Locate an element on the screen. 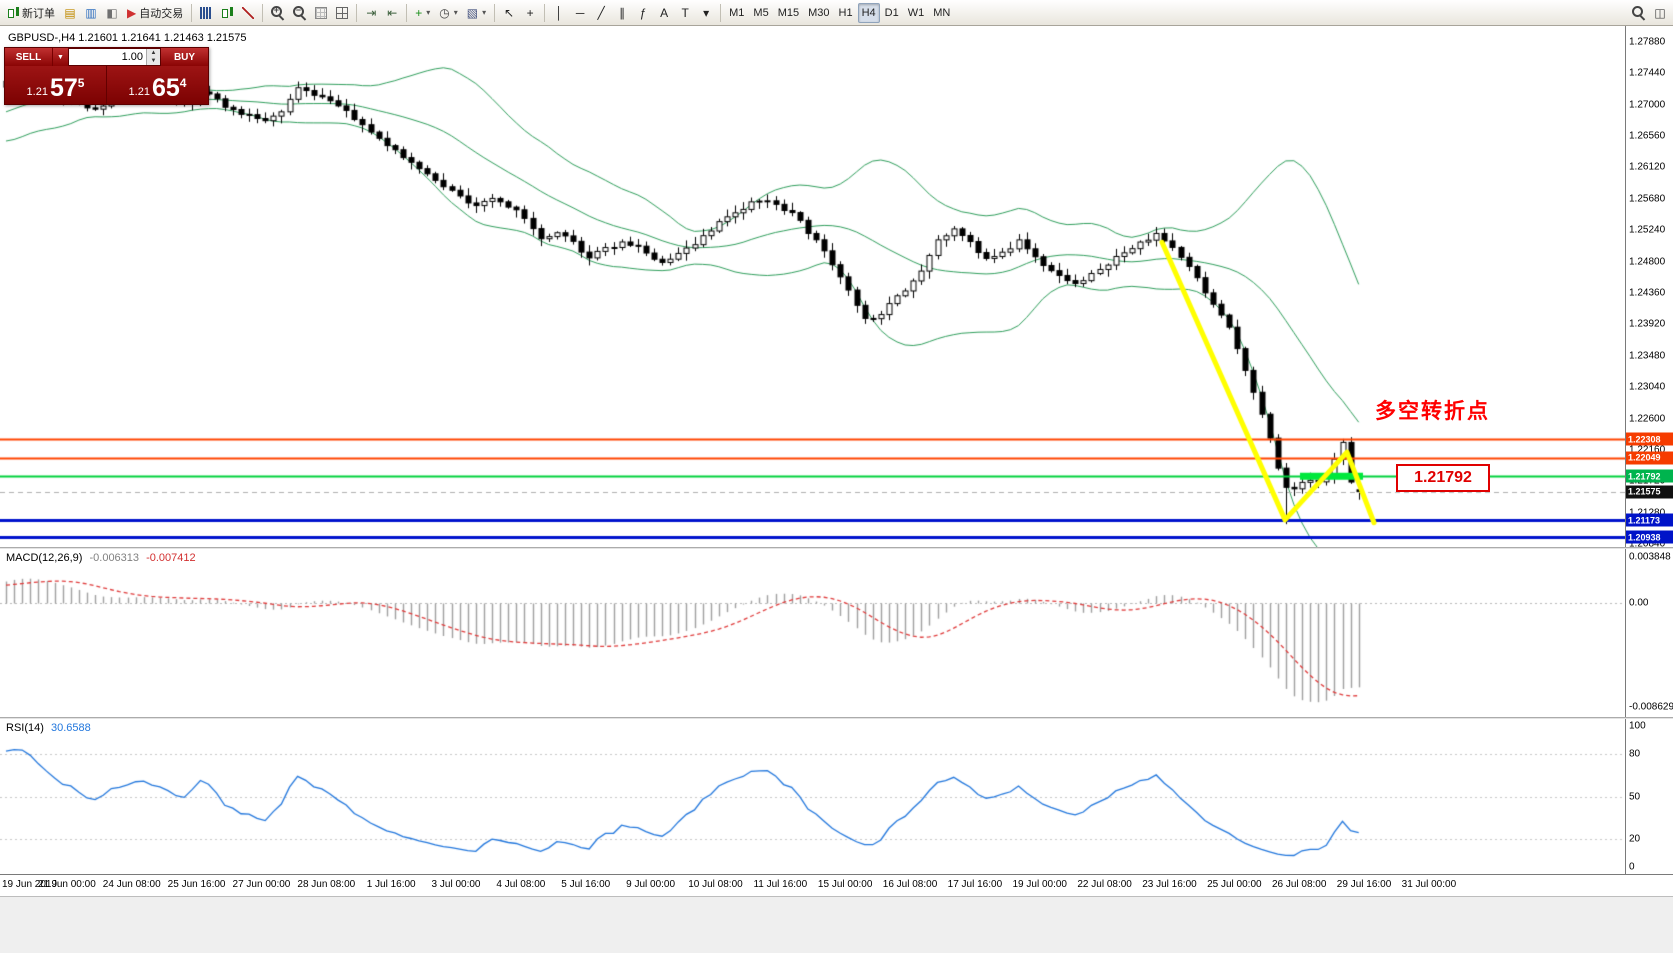 The image size is (1673, 953). line-chart-button is located at coordinates (248, 13).